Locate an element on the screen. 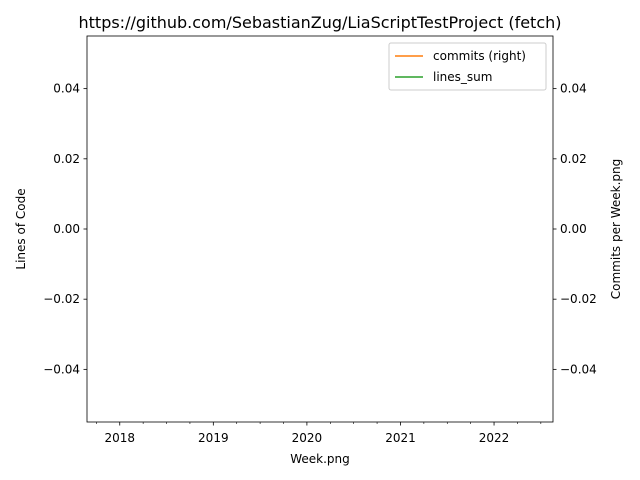 This screenshot has width=640, height=480. right-y-axis: 0.04 0.02 0.00 −0.02 −0.04 is located at coordinates (575, 229).